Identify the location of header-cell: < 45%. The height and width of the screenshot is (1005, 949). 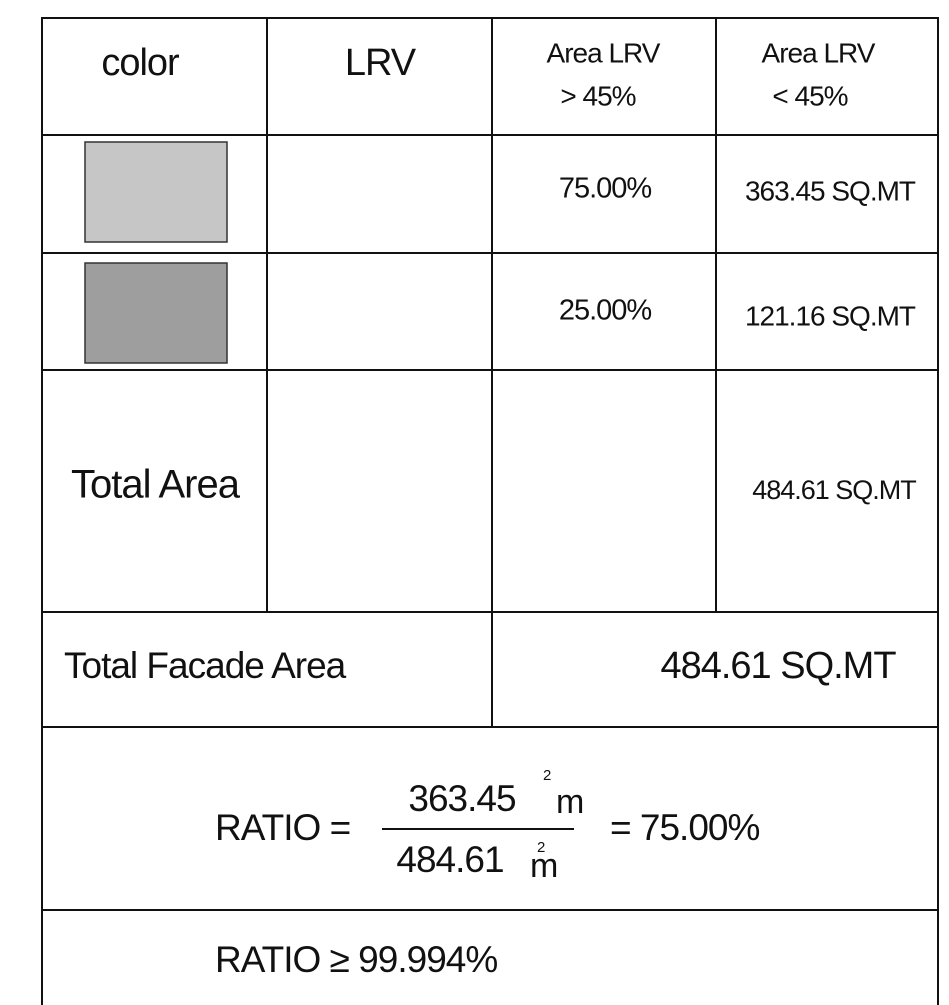
(809, 95).